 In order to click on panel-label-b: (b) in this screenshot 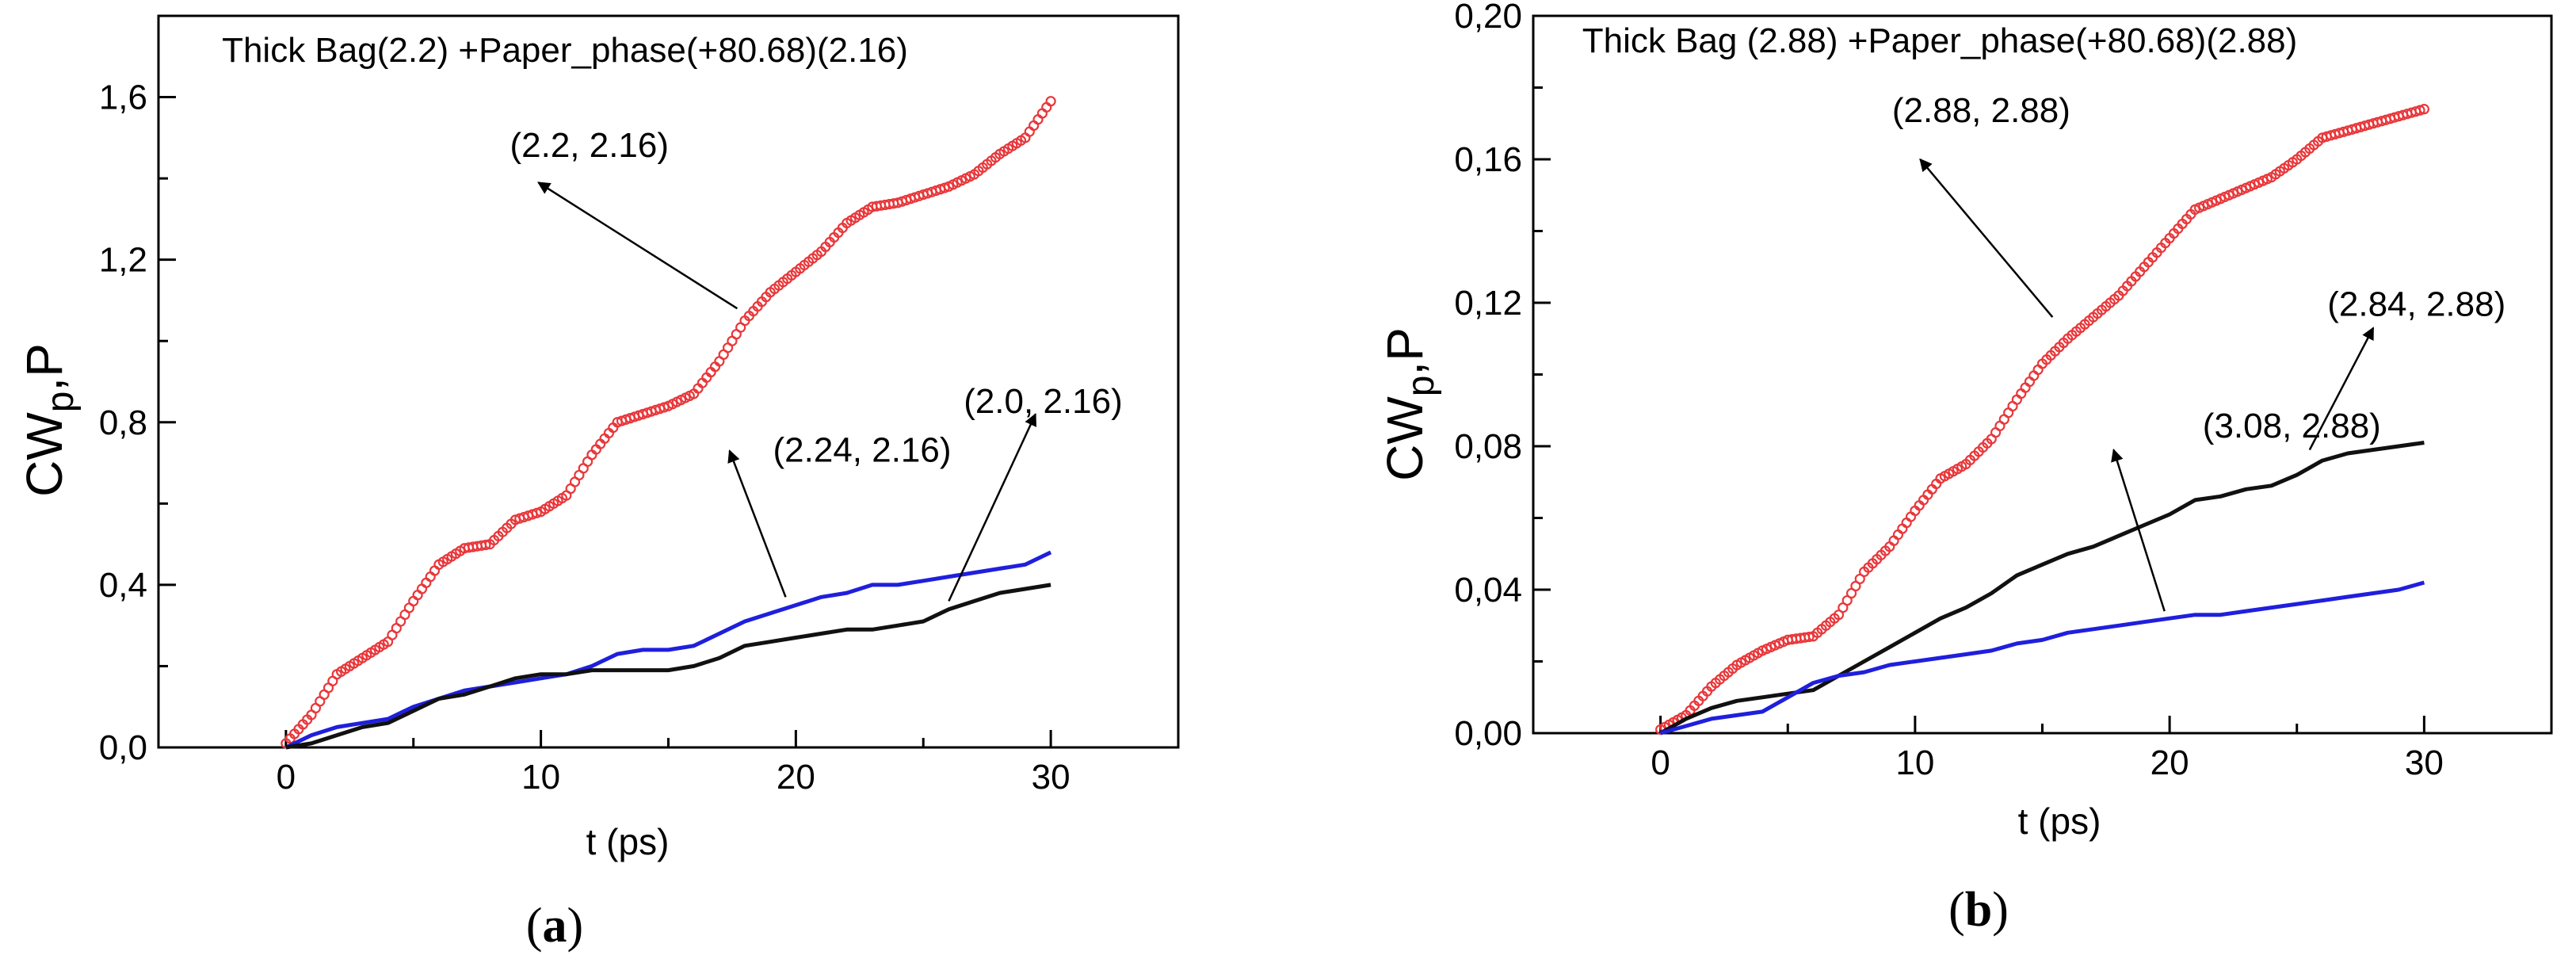, I will do `click(1978, 910)`.